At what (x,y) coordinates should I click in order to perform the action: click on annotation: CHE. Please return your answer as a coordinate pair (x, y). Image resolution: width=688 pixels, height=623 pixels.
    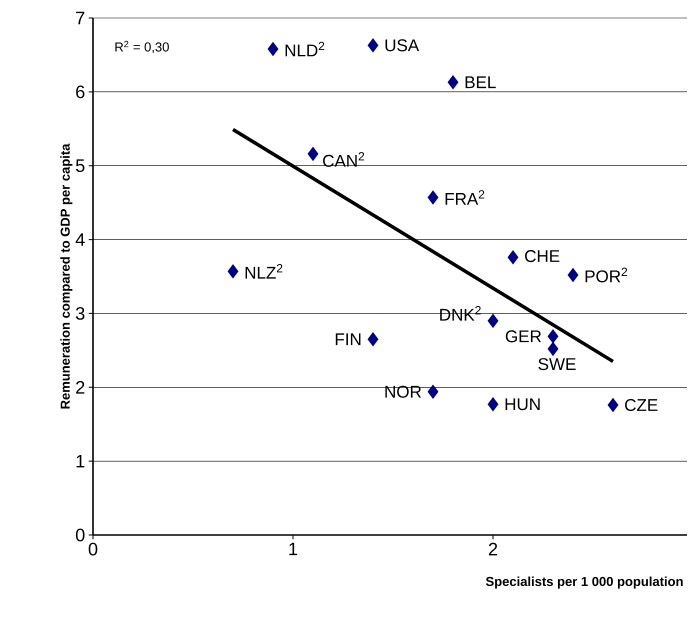
    Looking at the image, I should click on (542, 256).